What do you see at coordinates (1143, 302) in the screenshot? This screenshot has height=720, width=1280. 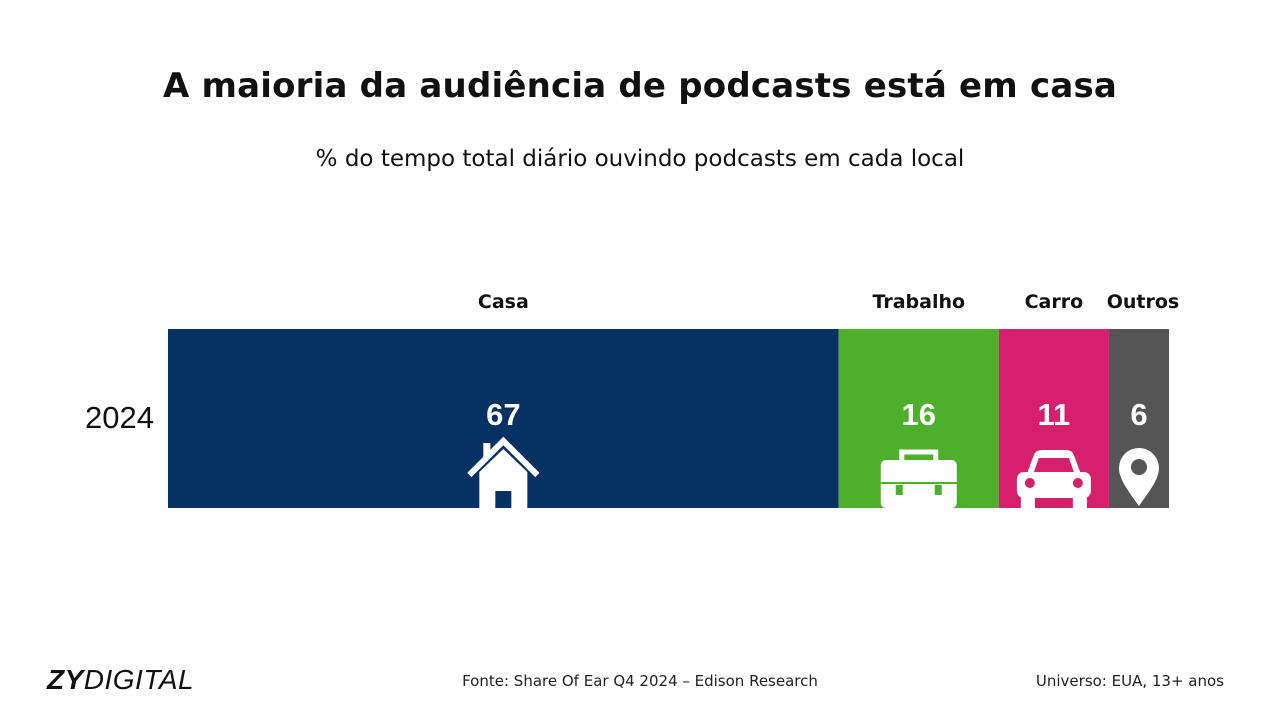 I see `legend-label-outros: Outros` at bounding box center [1143, 302].